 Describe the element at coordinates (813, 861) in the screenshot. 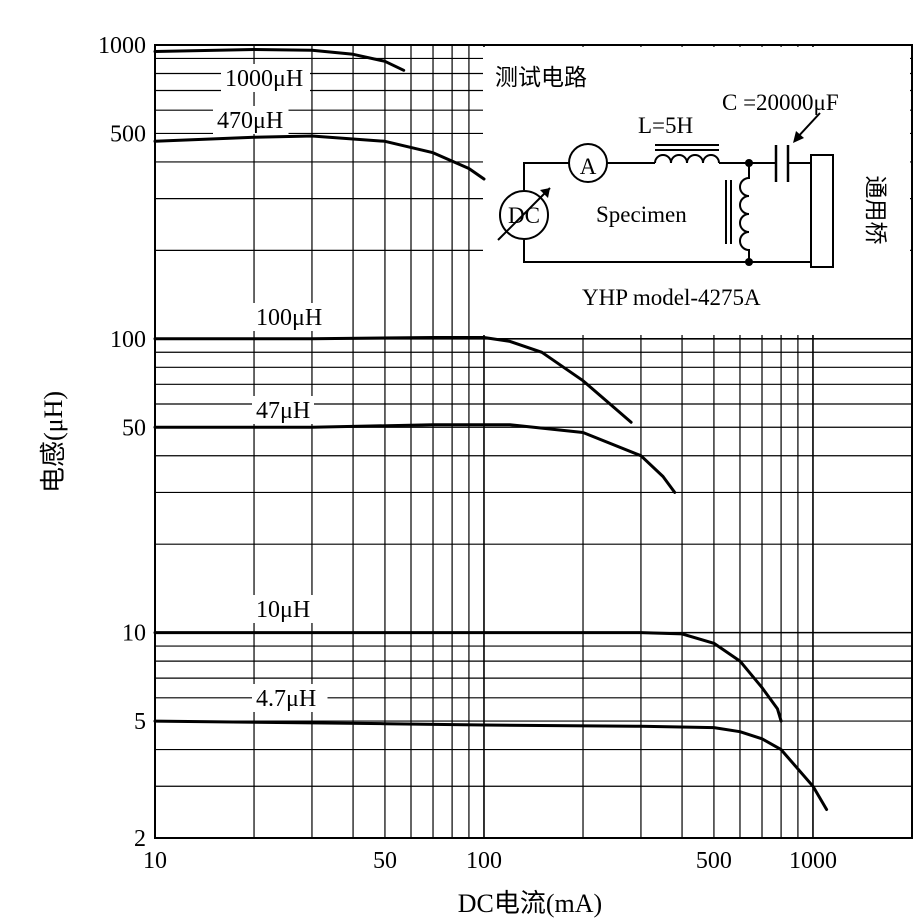

I see `x-tick-label: 1000` at that location.